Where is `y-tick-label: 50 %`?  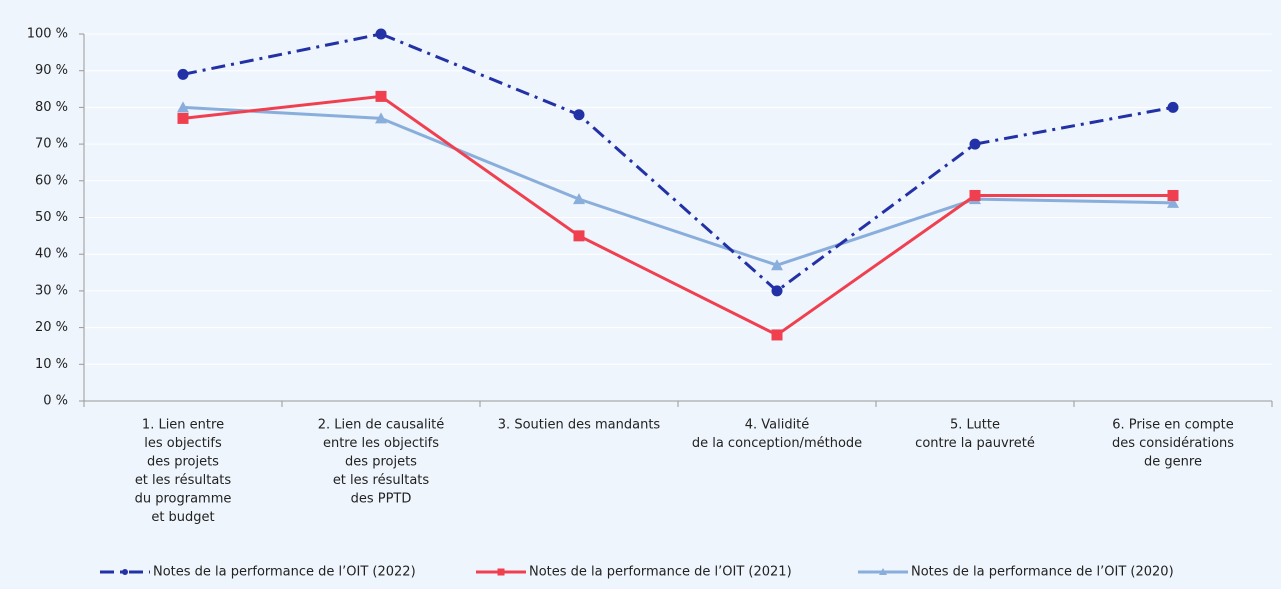
y-tick-label: 50 % is located at coordinates (51, 217).